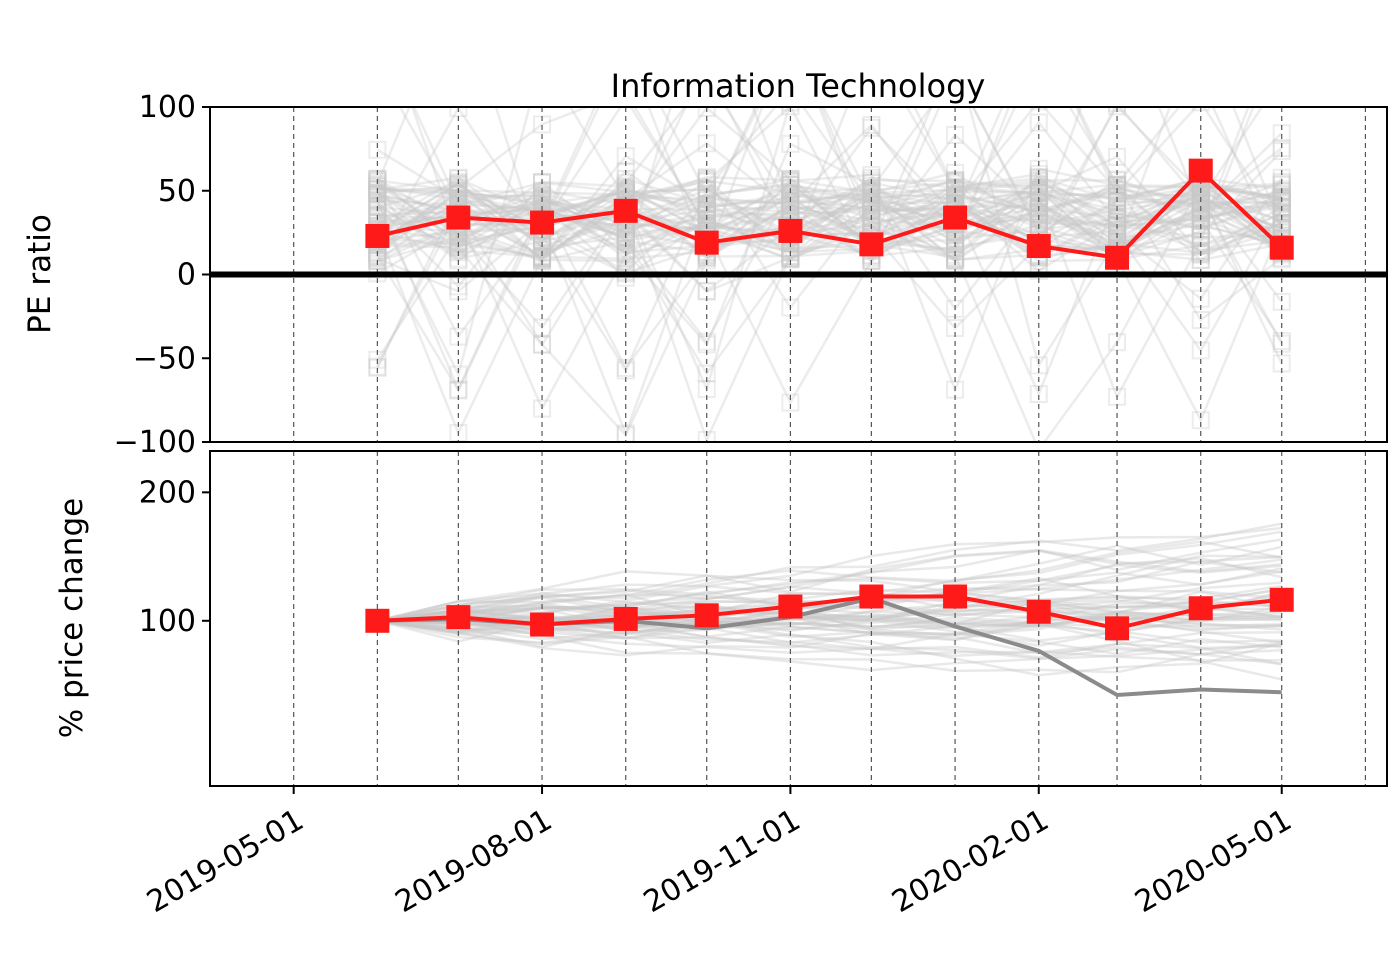  I want to click on x-tick-label: 2020-05-01, so click(1213, 861).